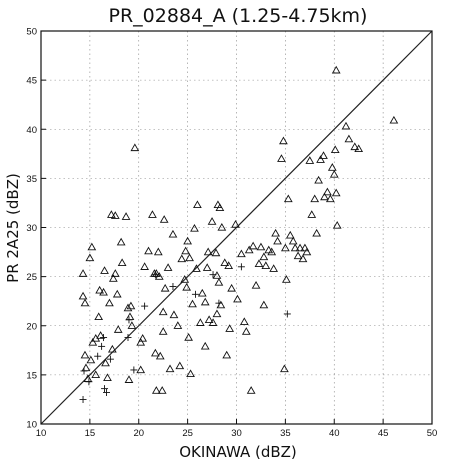  What do you see at coordinates (238, 452) in the screenshot?
I see `x-axis-label: OKINAWA (dBZ)` at bounding box center [238, 452].